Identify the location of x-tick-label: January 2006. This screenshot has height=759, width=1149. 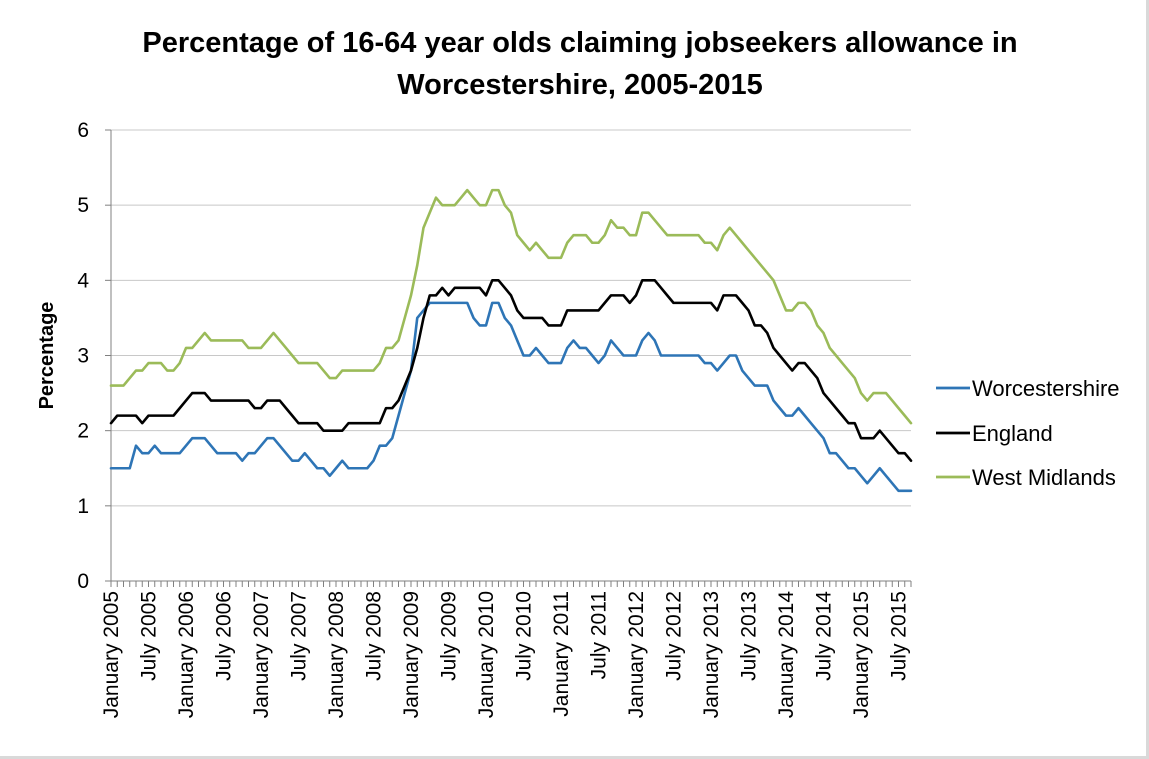
(186, 654).